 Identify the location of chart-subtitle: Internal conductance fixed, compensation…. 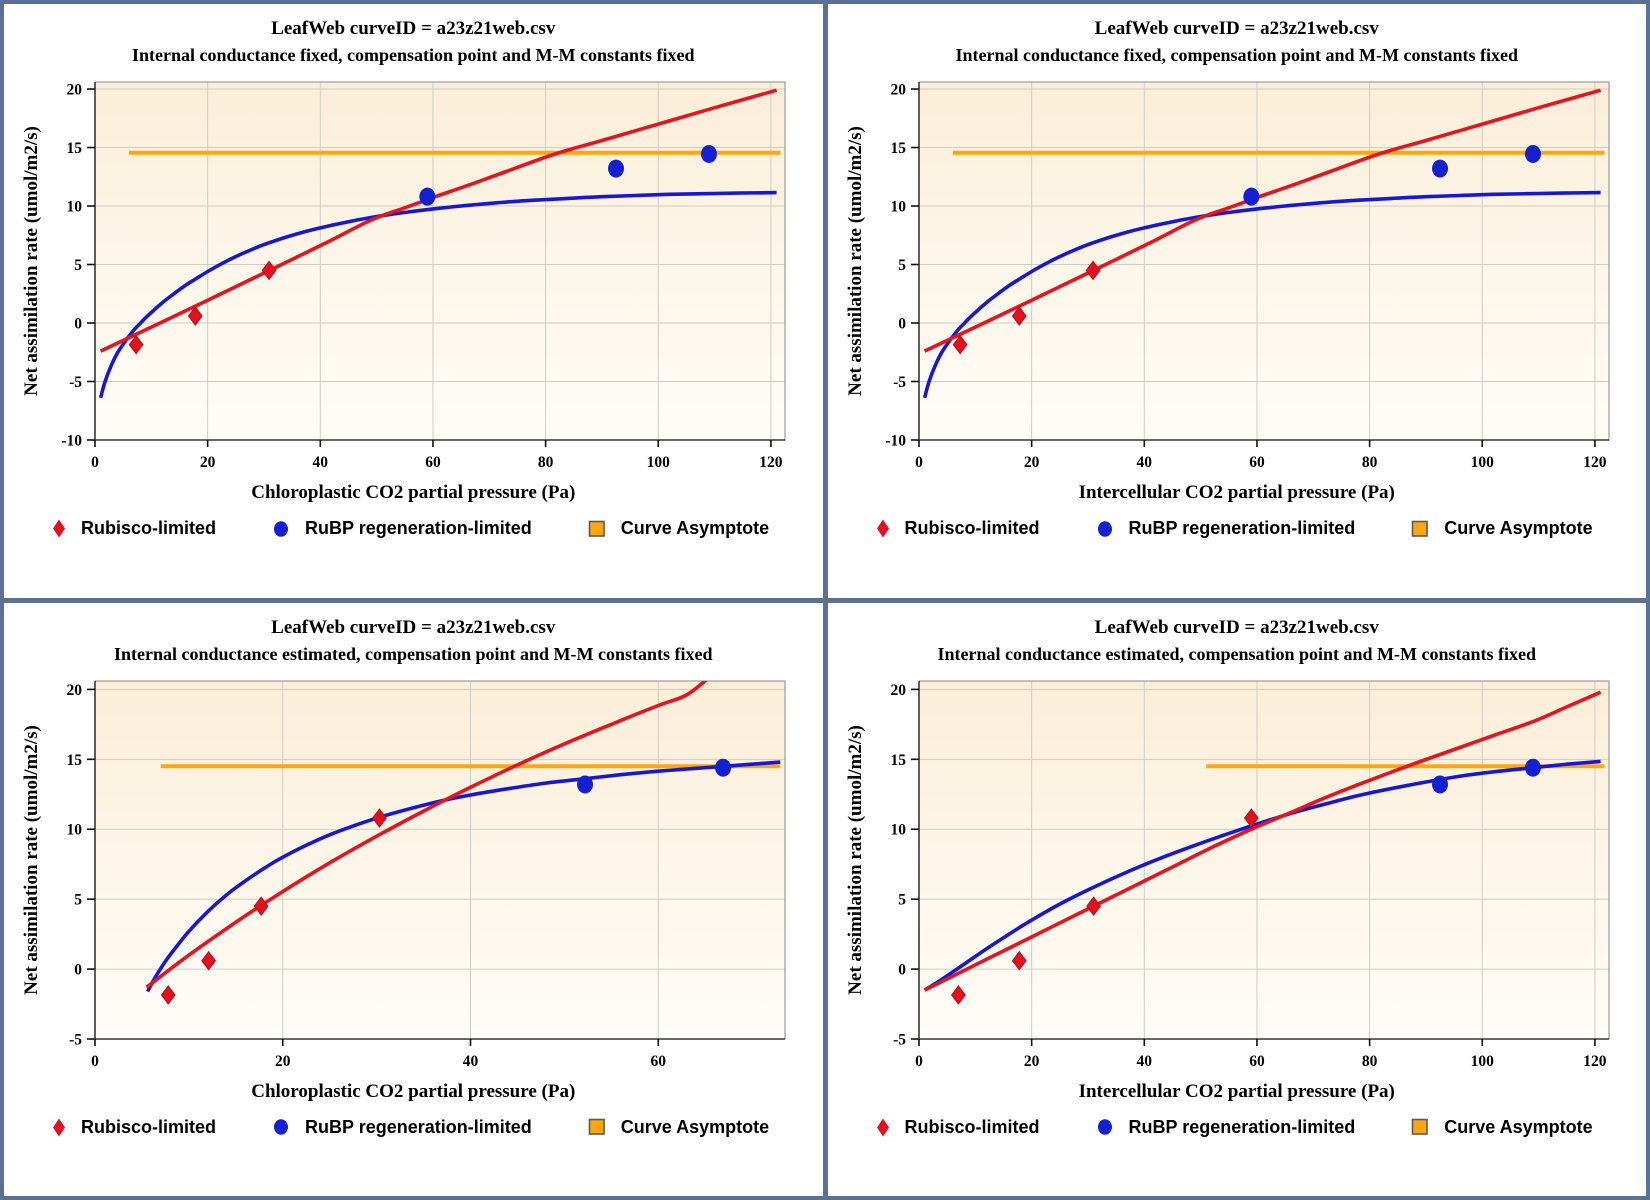
(1236, 55).